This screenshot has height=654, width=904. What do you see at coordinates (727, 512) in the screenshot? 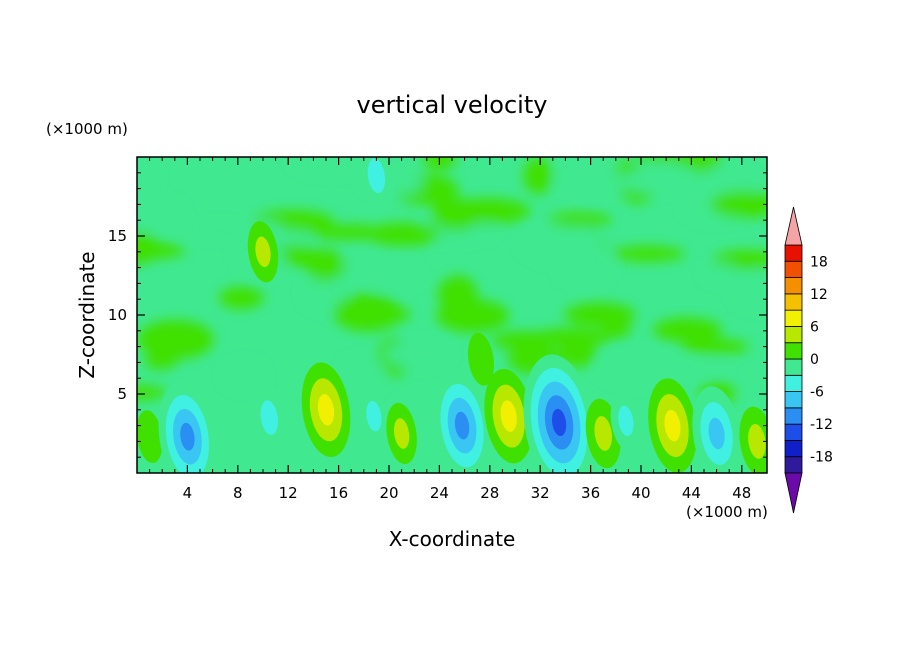
I see `x-axis-unit: (×1000 m)` at bounding box center [727, 512].